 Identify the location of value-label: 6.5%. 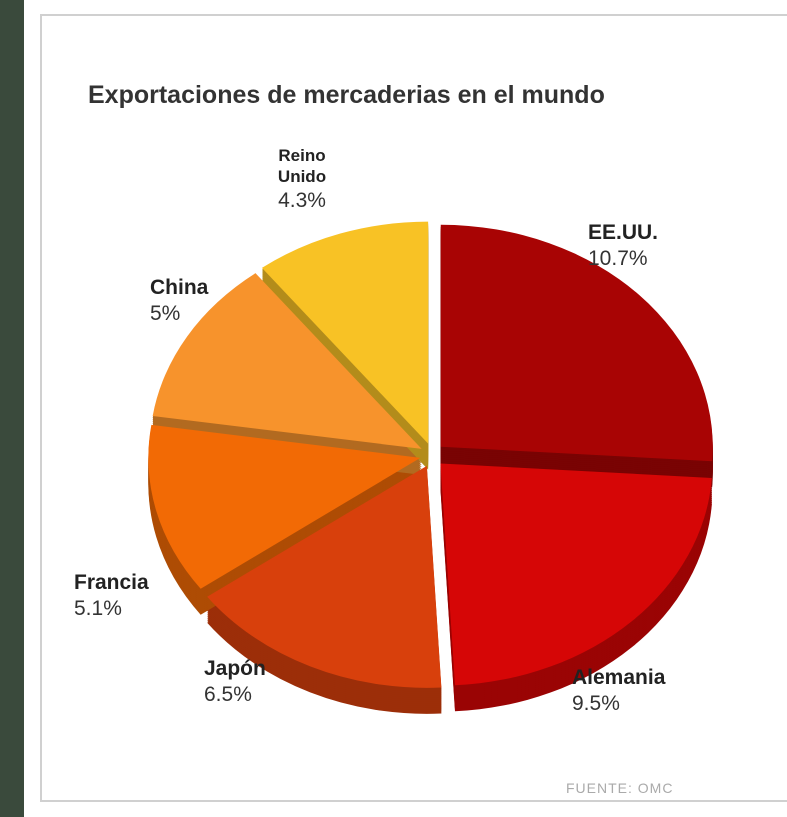
(228, 695).